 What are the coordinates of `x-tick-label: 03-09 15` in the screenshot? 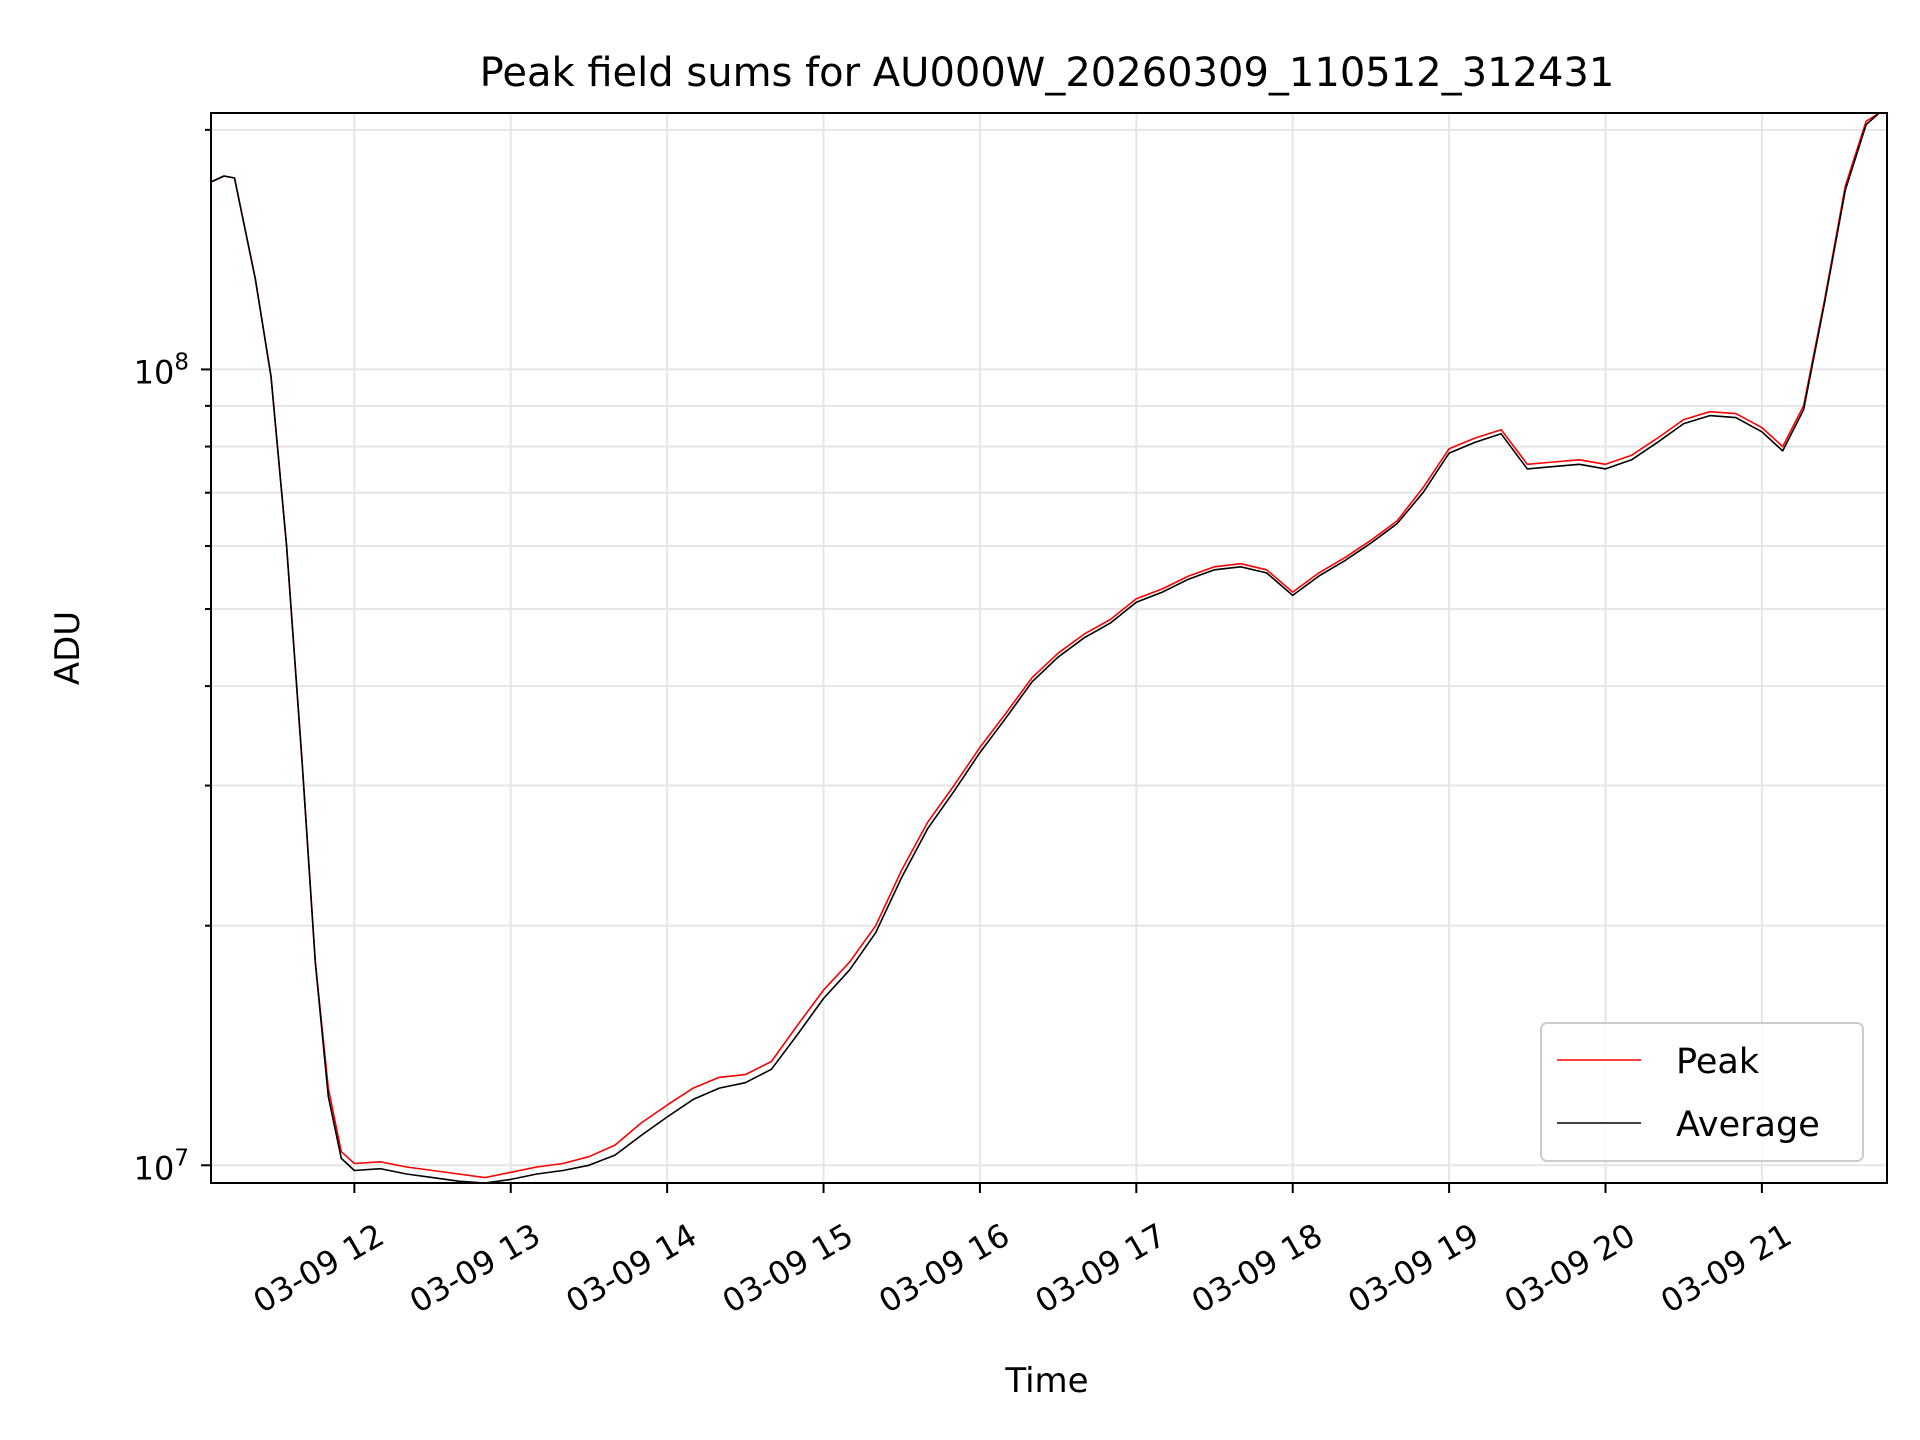 It's located at (788, 1268).